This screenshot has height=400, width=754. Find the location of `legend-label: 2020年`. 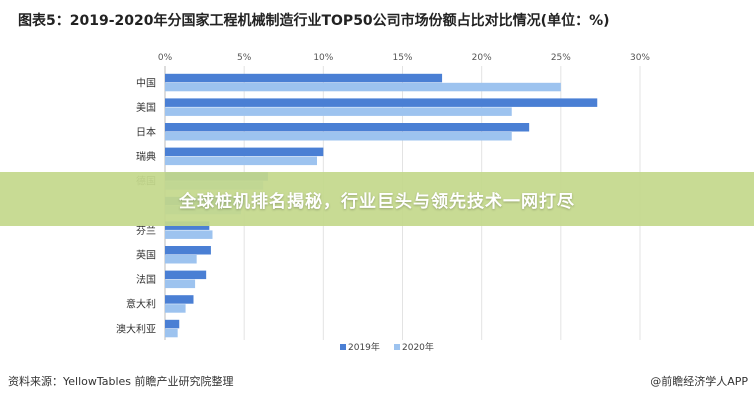

legend-label: 2020年 is located at coordinates (418, 347).